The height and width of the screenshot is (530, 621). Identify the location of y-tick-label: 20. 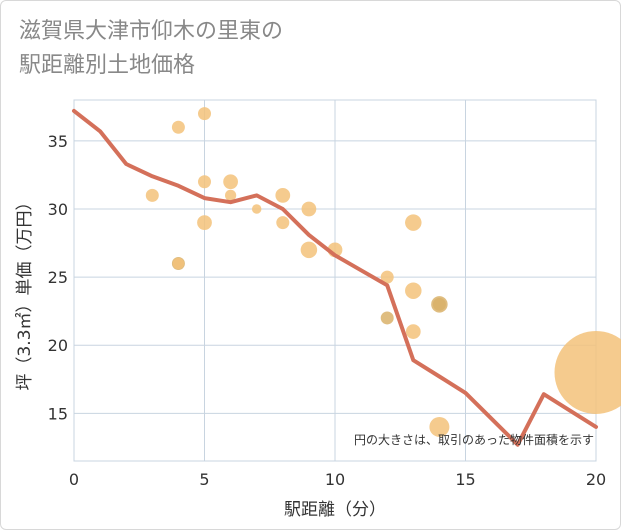
(58, 345).